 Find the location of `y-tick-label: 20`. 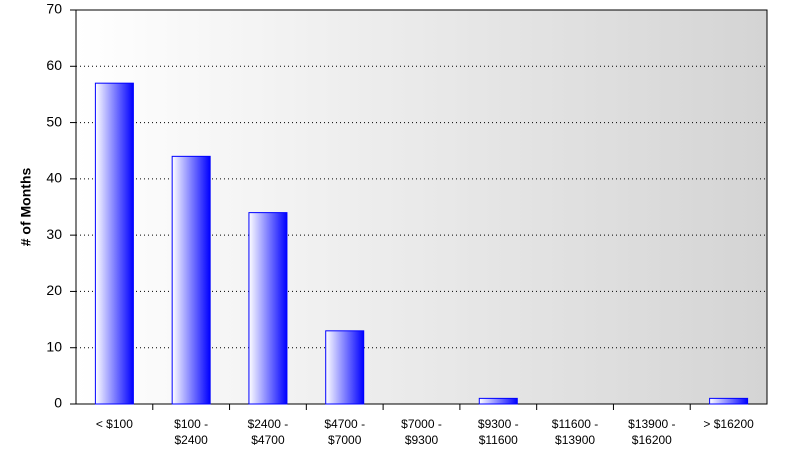

y-tick-label: 20 is located at coordinates (54, 290).